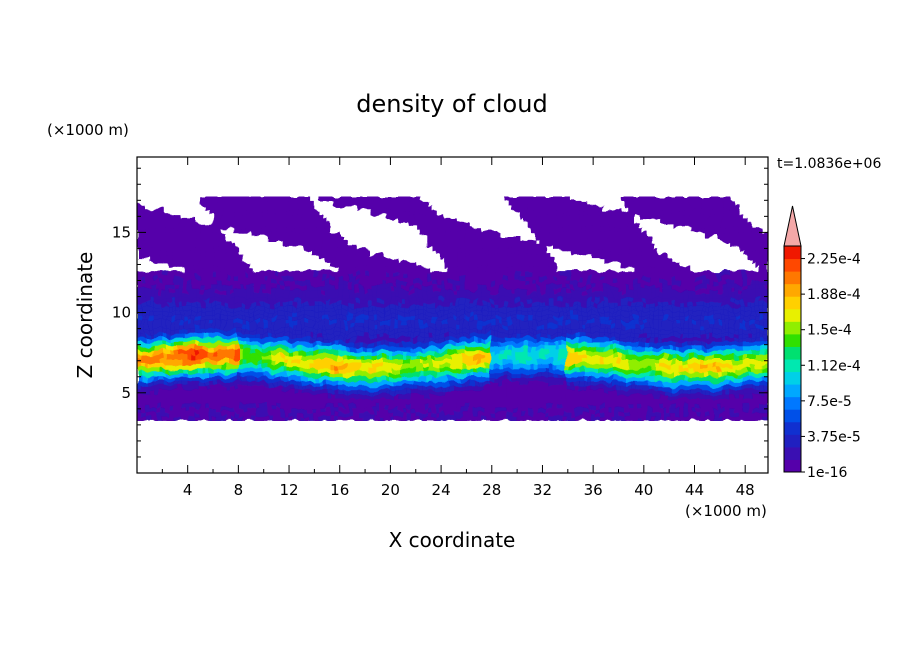  Describe the element at coordinates (643, 490) in the screenshot. I see `x-tick-label: 40` at that location.